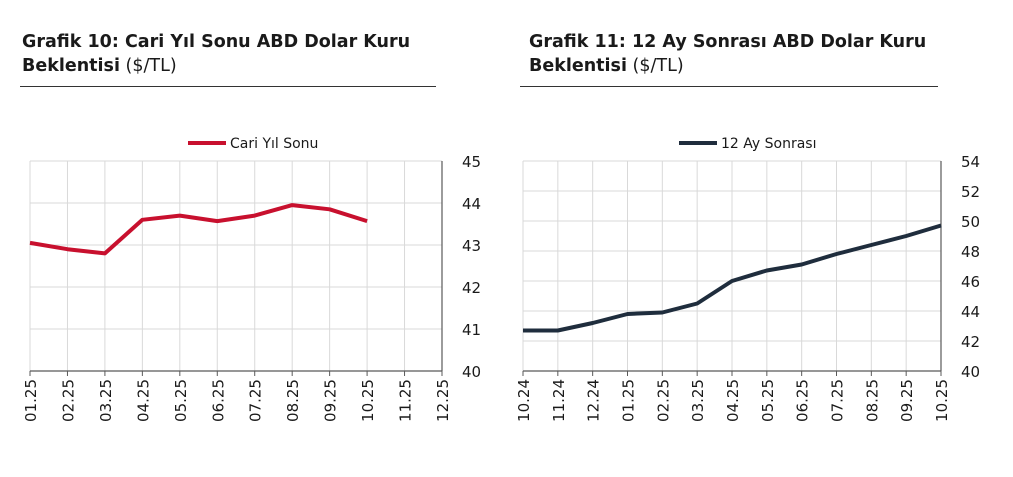 This screenshot has width=1013, height=477. Describe the element at coordinates (970, 192) in the screenshot. I see `y-tick-label: 52` at that location.